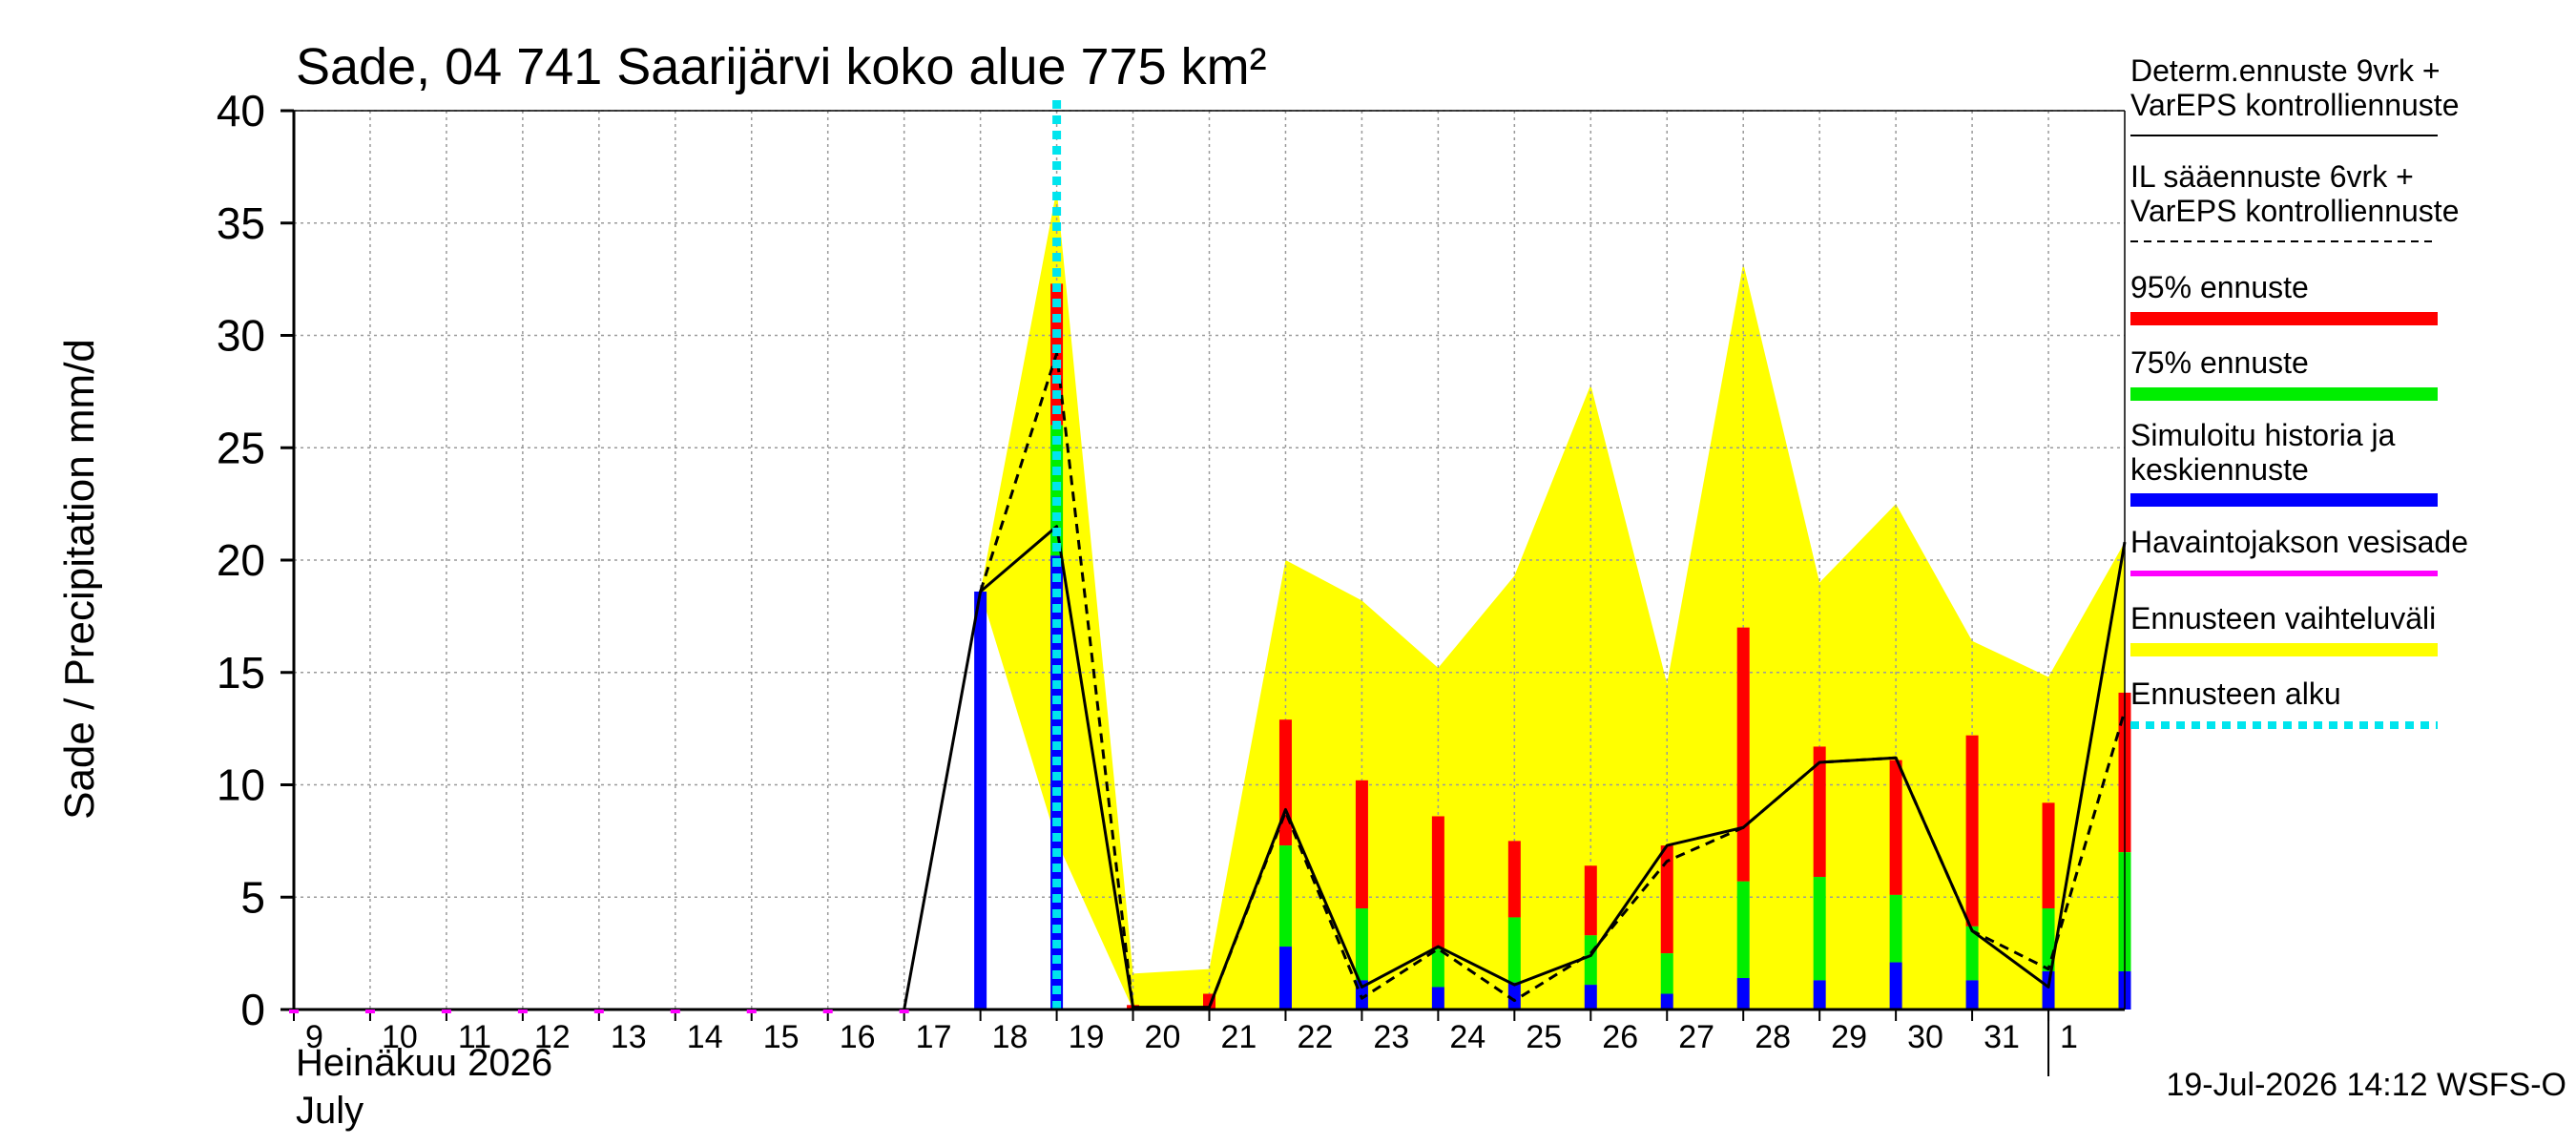 Image resolution: width=2576 pixels, height=1145 pixels. I want to click on x-tick-label: 20, so click(1163, 1037).